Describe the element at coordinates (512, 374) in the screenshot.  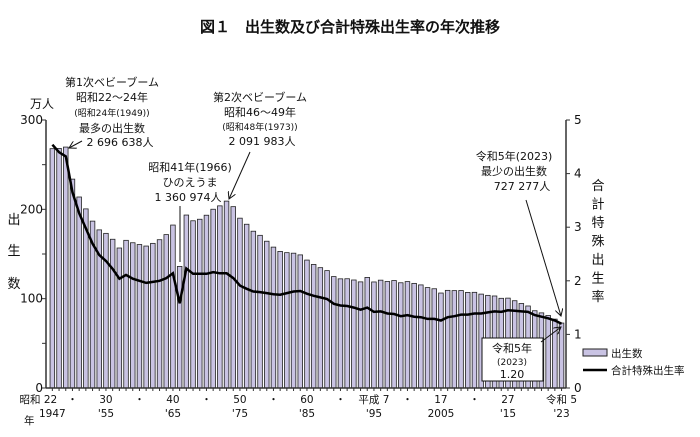
I see `annotation-line: 1.20` at that location.